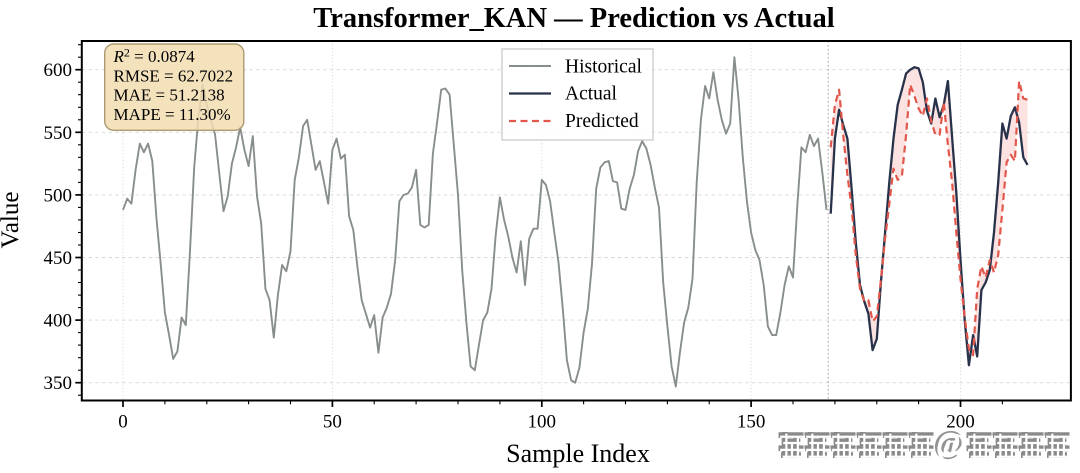 Image resolution: width=1080 pixels, height=473 pixels. I want to click on svg-text: 0, so click(123, 422).